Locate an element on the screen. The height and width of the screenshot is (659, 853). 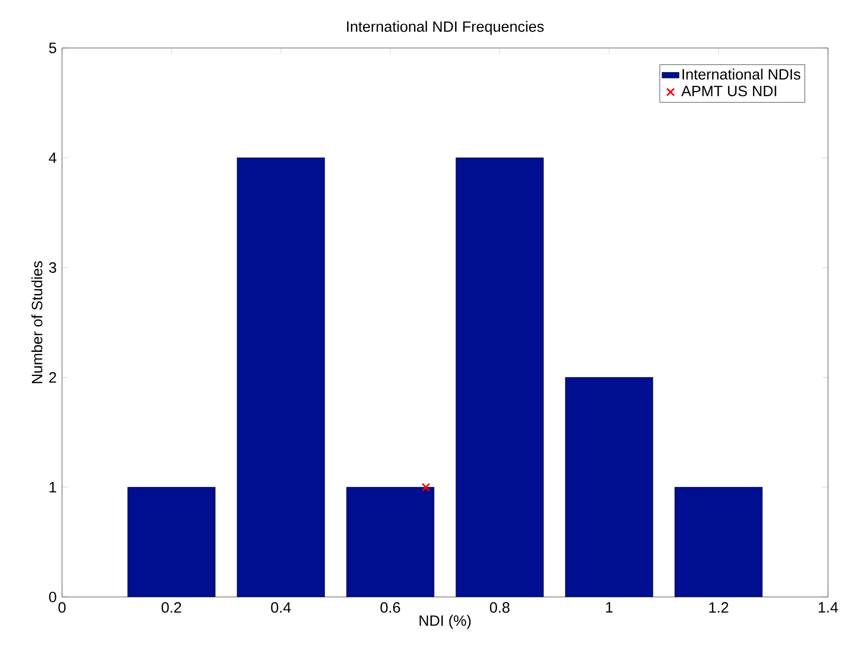
x-tick-label: 1.2 is located at coordinates (718, 607).